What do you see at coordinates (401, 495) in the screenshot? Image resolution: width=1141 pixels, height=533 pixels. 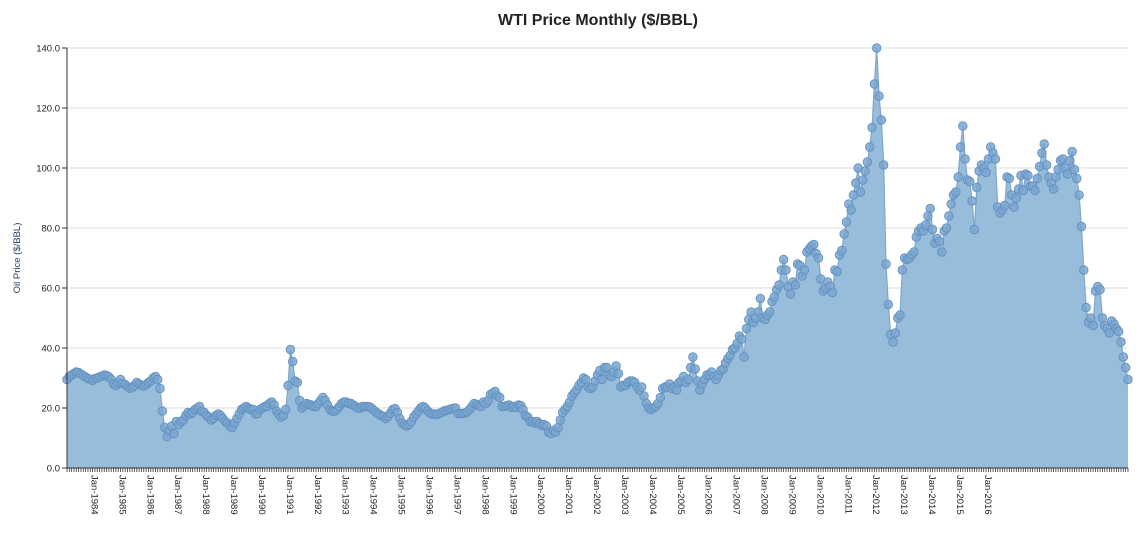 I see `x-tick-label: Jan-1995` at bounding box center [401, 495].